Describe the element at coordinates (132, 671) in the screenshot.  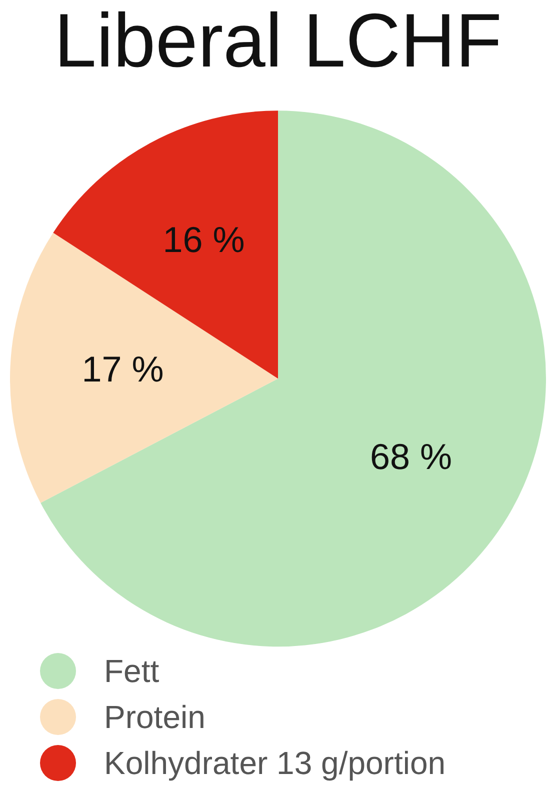
I see `legend-label: Fett` at that location.